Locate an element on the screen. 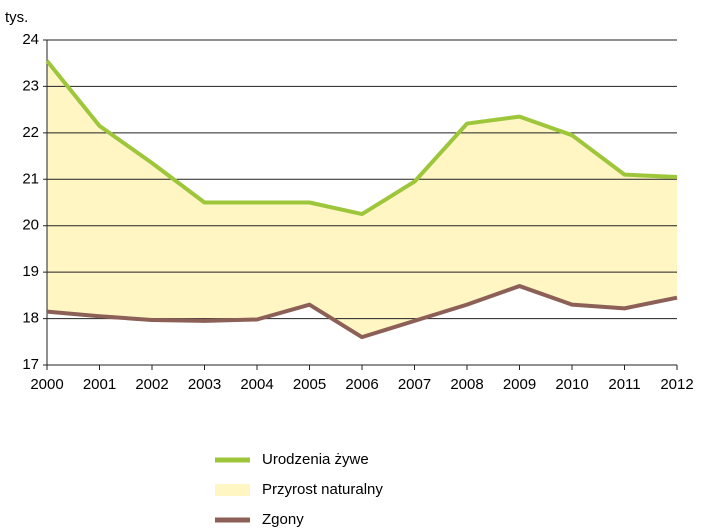 The width and height of the screenshot is (701, 529). x-tick-label: 2002 is located at coordinates (151, 384).